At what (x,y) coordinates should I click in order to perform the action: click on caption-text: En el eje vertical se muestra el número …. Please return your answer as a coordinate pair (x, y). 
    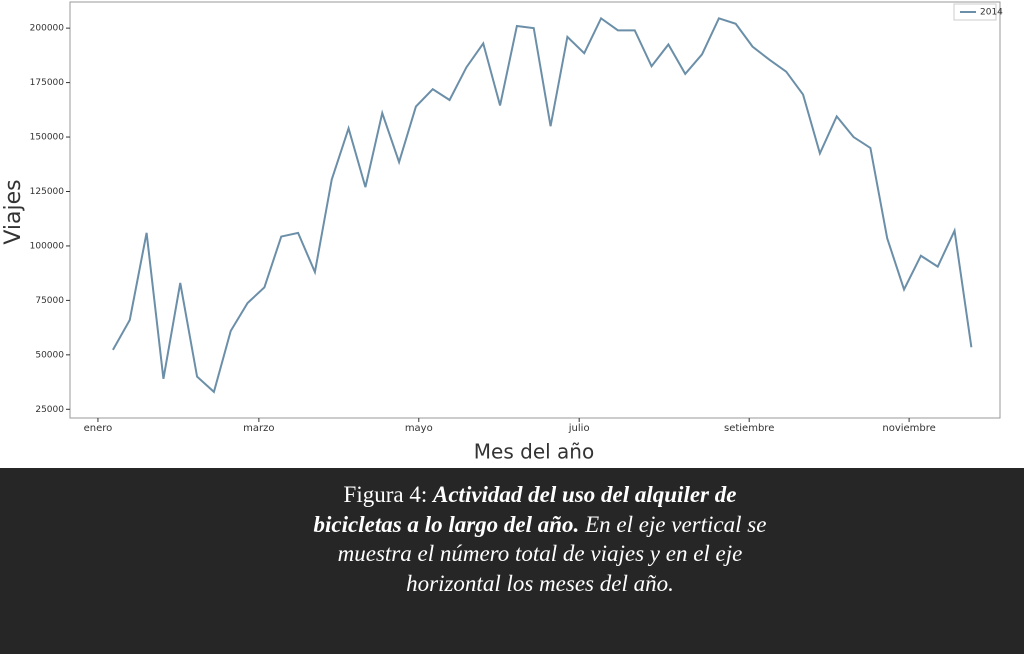
    Looking at the image, I should click on (552, 553).